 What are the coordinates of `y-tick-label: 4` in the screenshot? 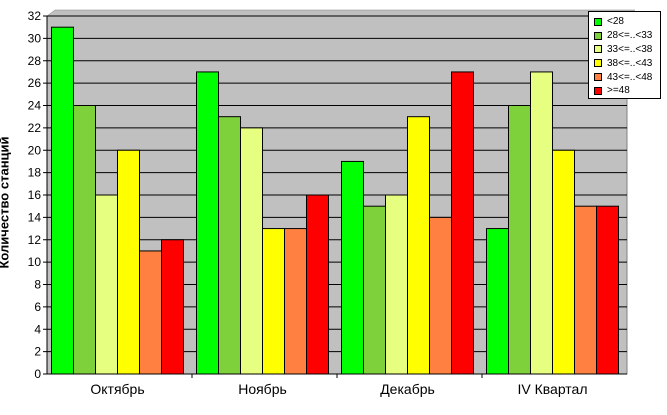 It's located at (37, 329).